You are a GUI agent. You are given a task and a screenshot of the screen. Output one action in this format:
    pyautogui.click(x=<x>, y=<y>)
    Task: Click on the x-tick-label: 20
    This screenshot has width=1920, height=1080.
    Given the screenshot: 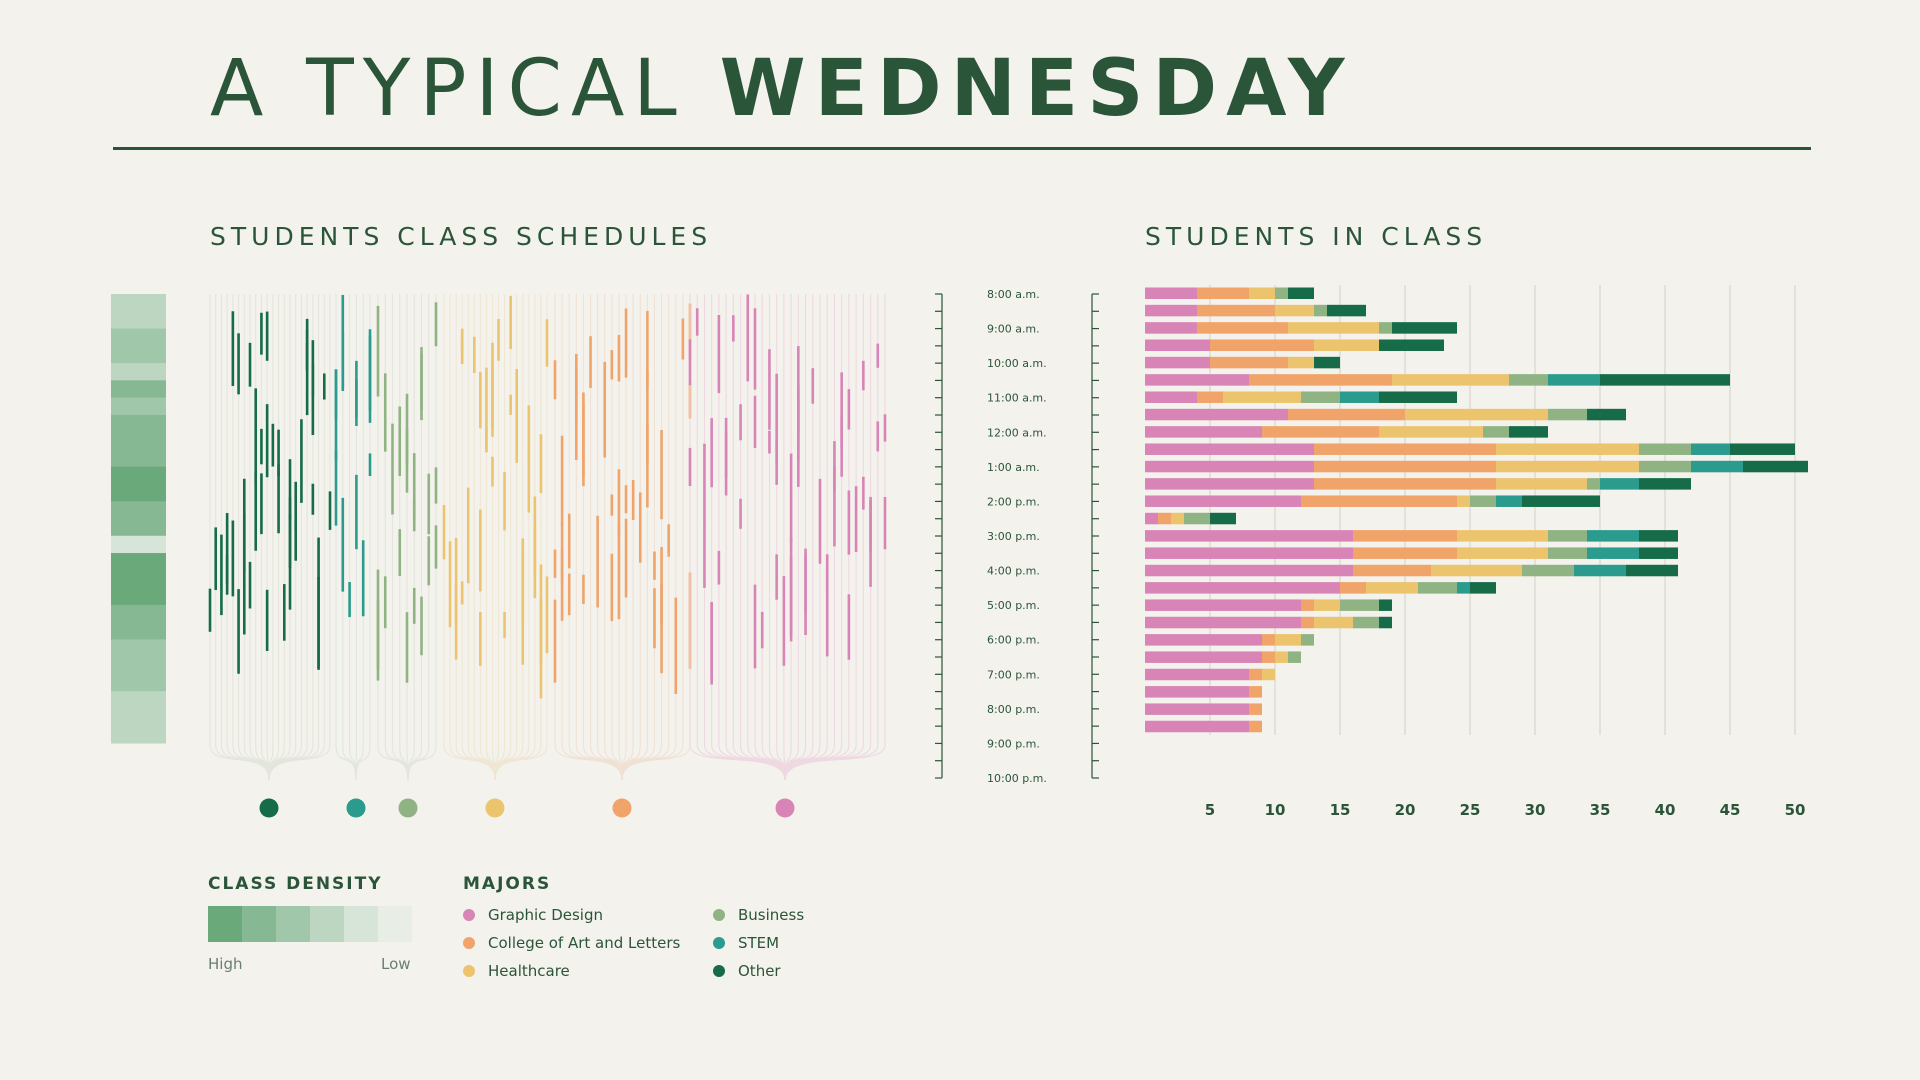 What is the action you would take?
    pyautogui.click(x=1405, y=810)
    